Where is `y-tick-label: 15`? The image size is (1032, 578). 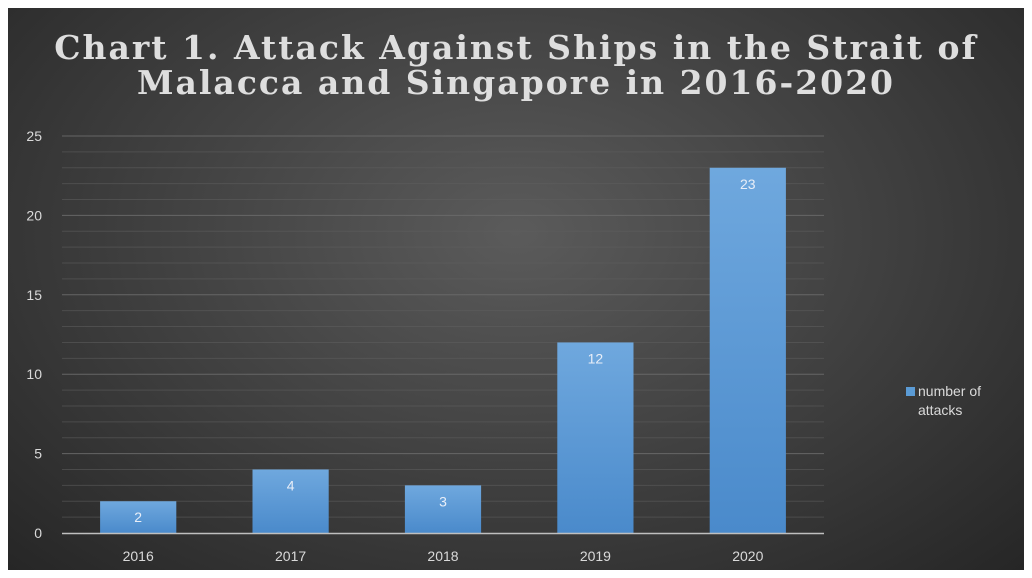 y-tick-label: 15 is located at coordinates (34, 295).